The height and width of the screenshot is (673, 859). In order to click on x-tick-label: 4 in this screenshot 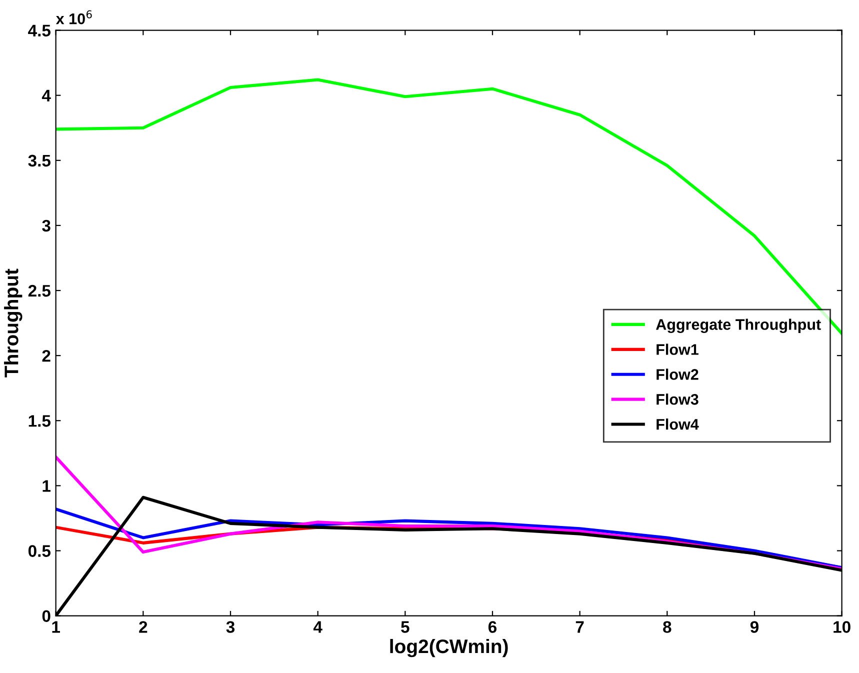, I will do `click(317, 627)`.